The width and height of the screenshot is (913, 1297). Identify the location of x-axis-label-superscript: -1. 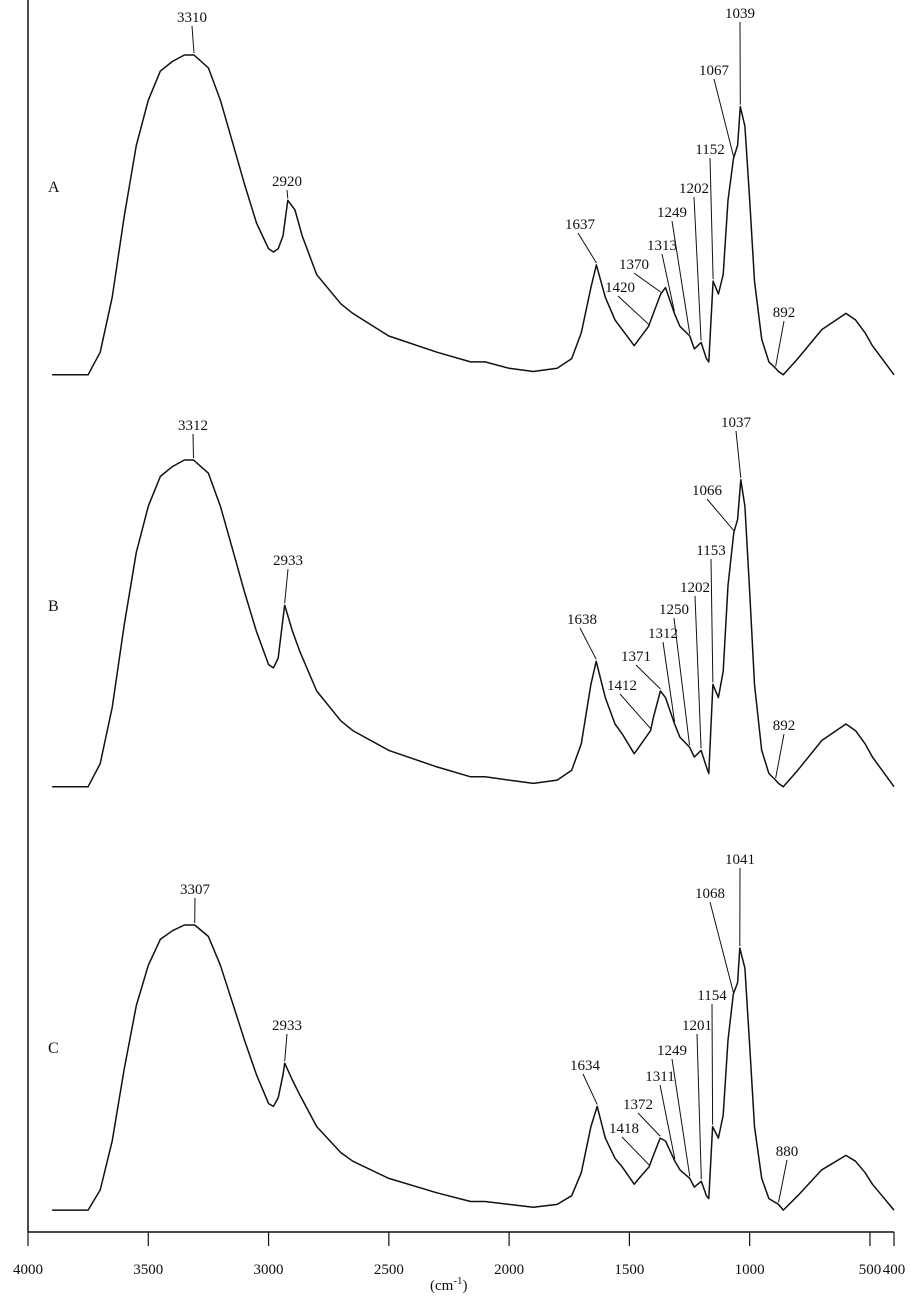
(457, 1281).